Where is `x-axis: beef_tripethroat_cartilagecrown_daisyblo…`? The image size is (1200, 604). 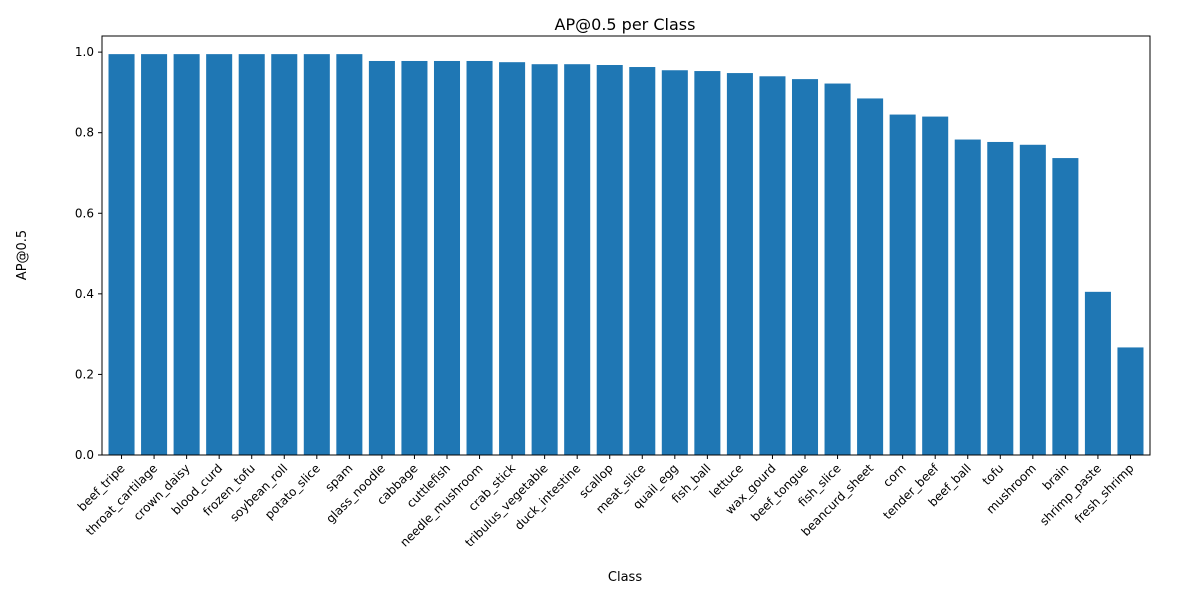
x-axis: beef_tripethroat_cartilagecrown_daisyblo… is located at coordinates (606, 502).